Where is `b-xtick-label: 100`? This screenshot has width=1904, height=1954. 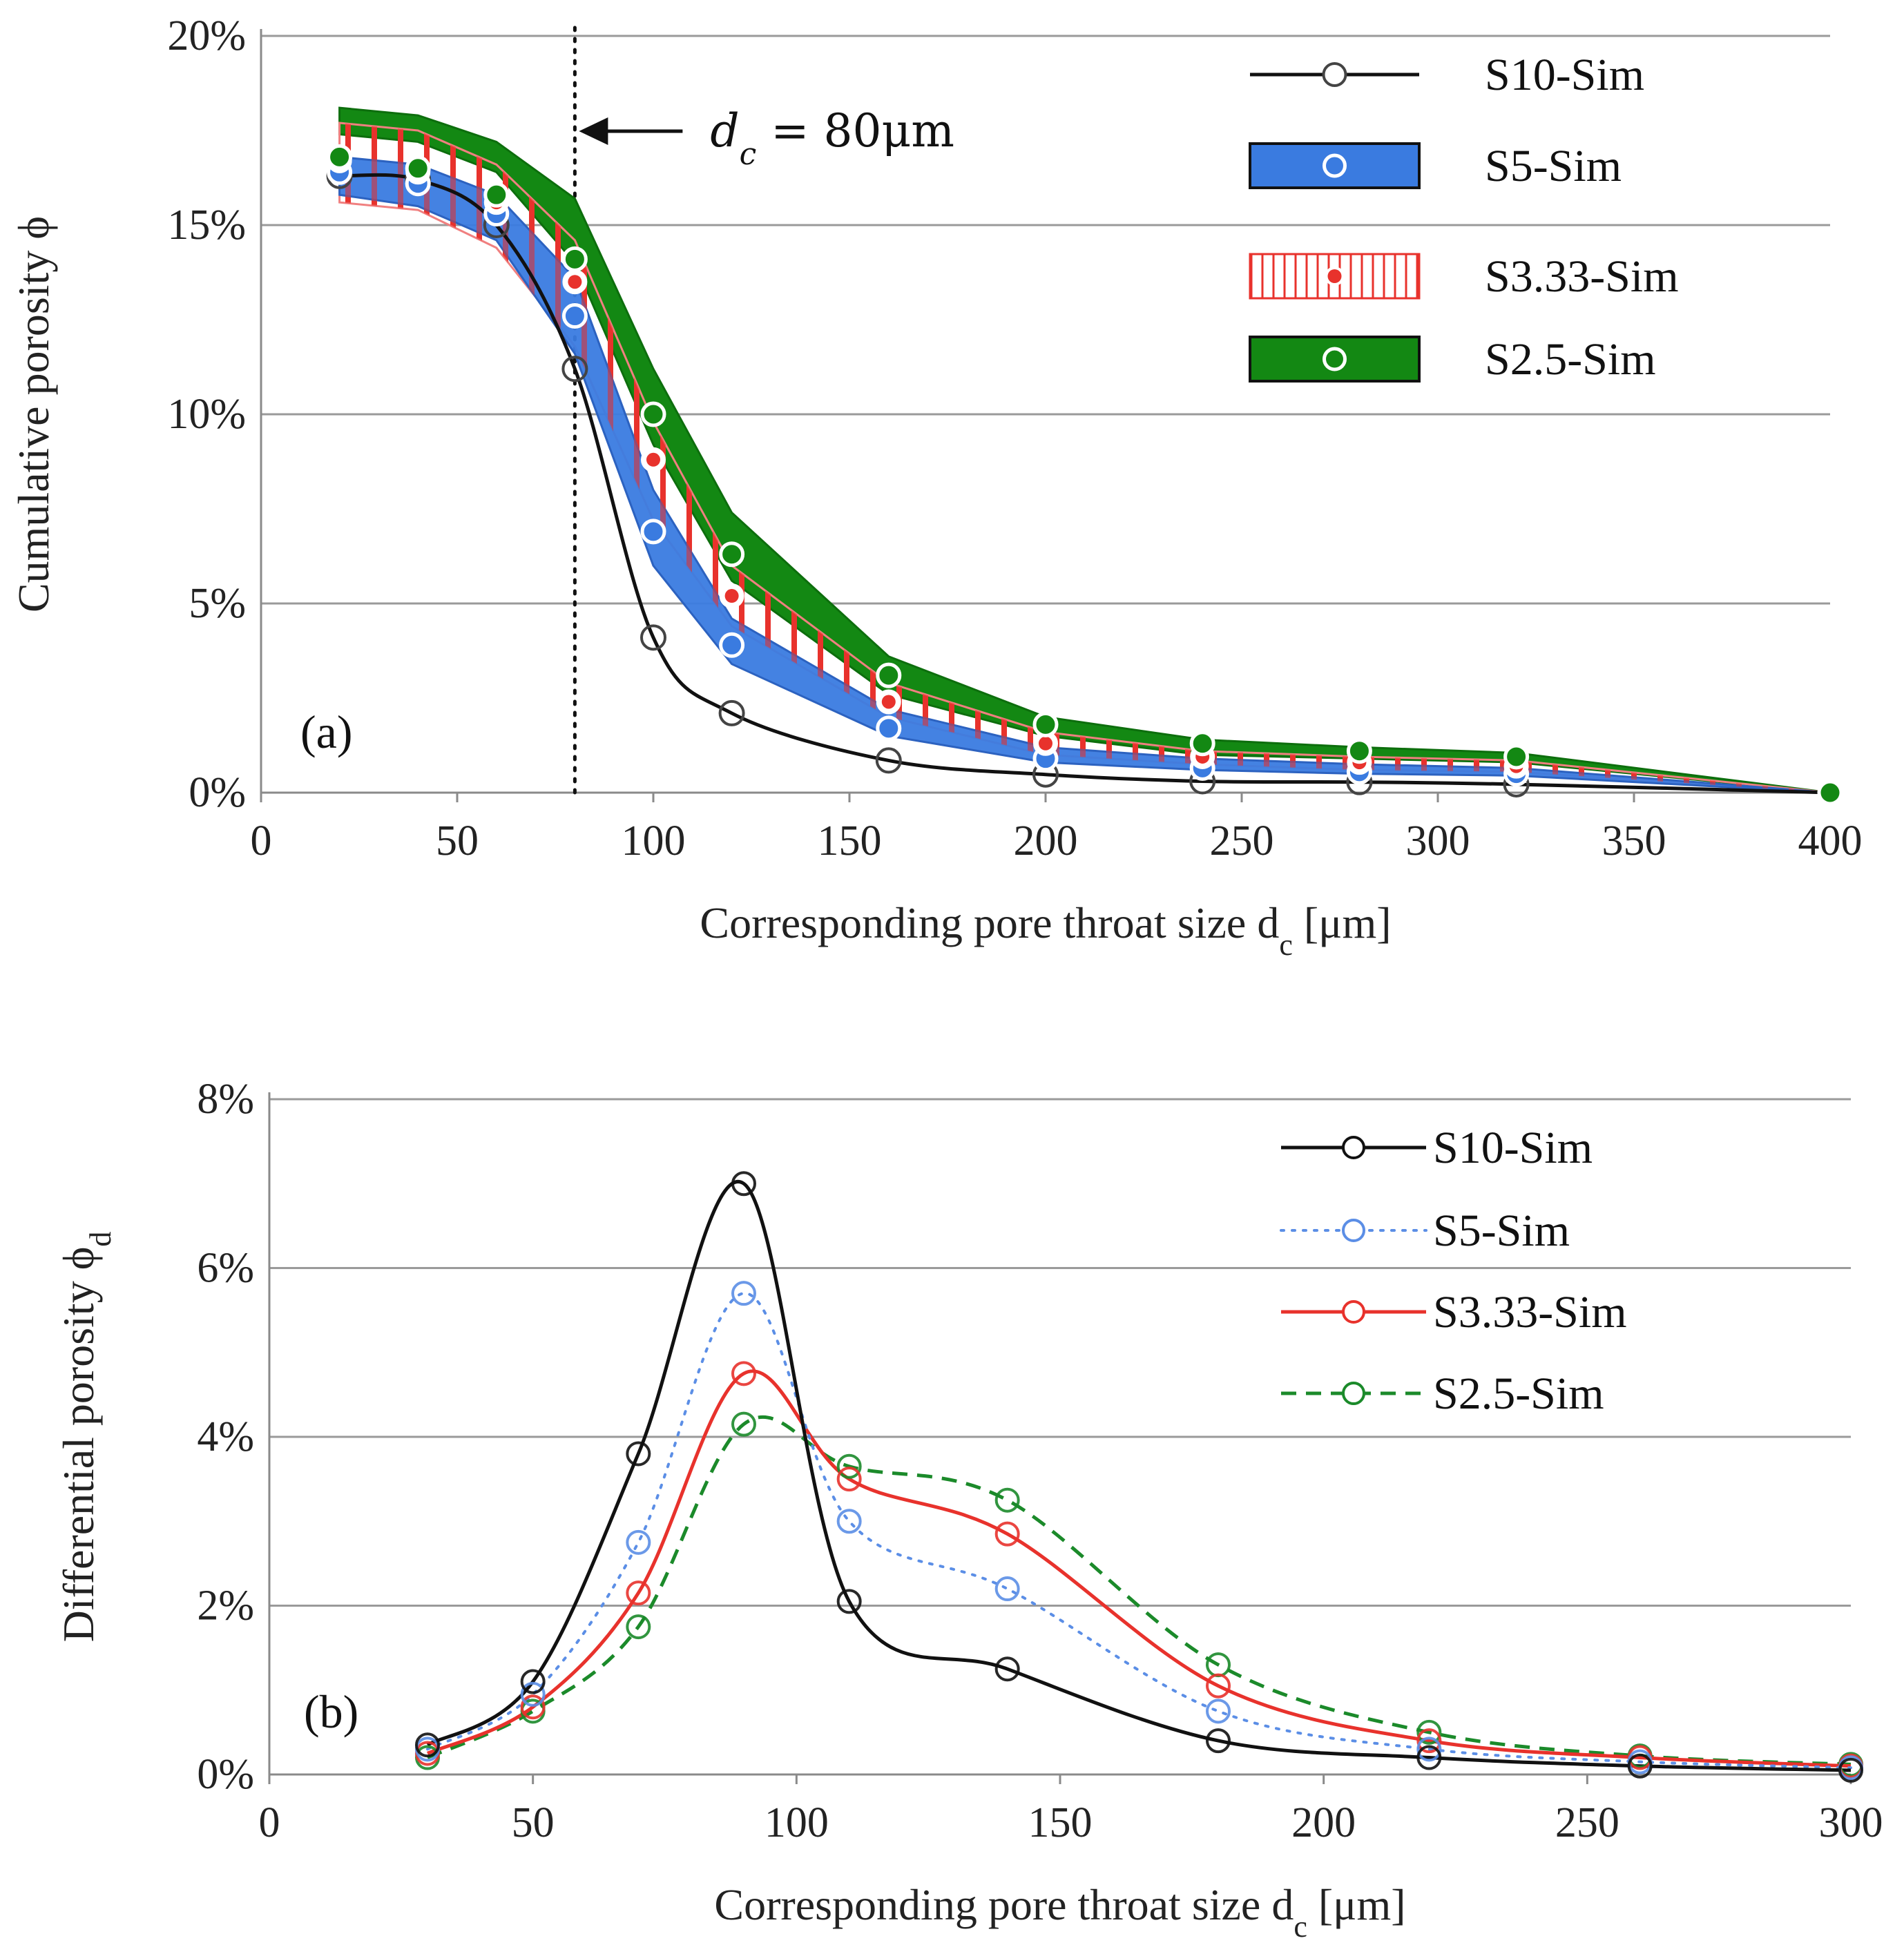
b-xtick-label: 100 is located at coordinates (797, 1822).